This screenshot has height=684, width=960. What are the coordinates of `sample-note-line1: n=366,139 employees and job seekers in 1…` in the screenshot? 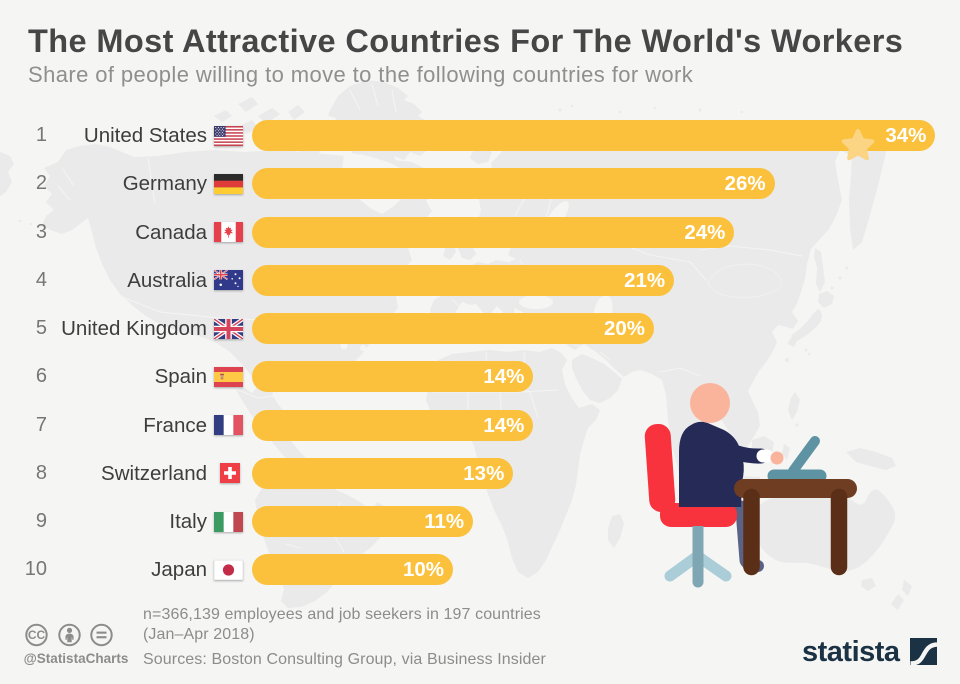 It's located at (342, 614).